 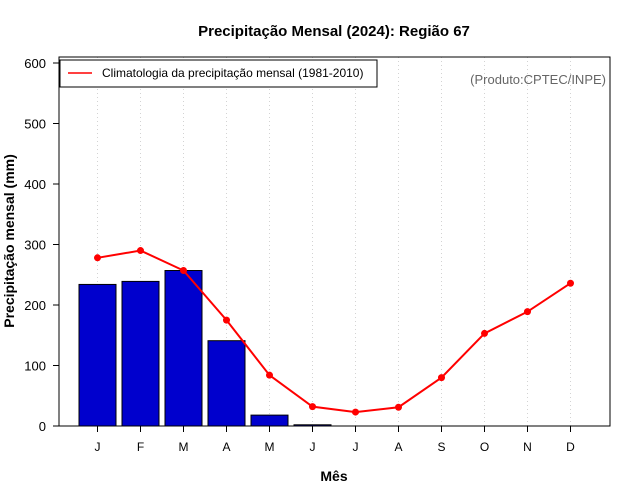 What do you see at coordinates (313, 447) in the screenshot?
I see `x-tick-label-5: J` at bounding box center [313, 447].